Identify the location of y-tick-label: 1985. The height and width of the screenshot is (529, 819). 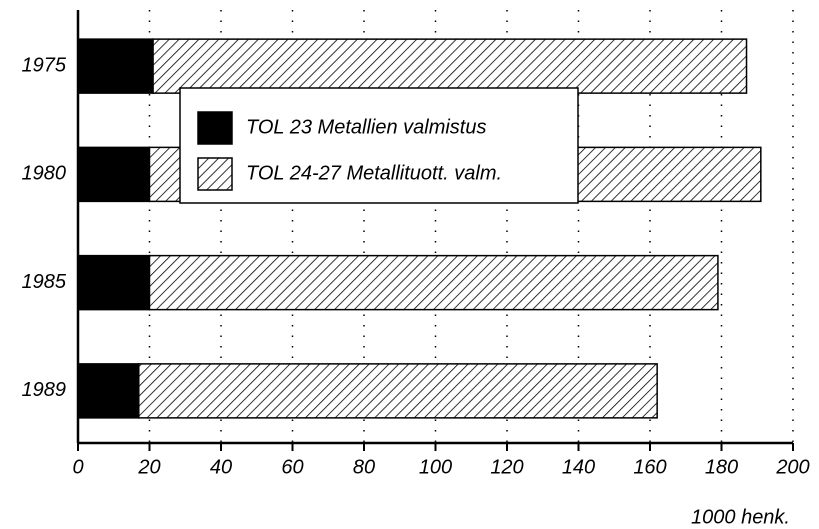
(44, 282).